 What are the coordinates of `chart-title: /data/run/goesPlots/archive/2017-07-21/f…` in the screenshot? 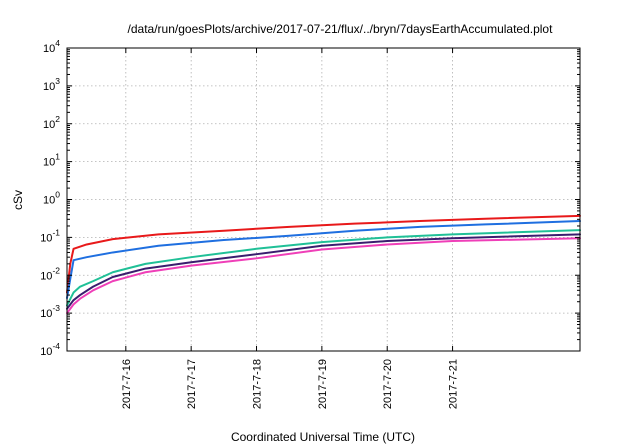 It's located at (341, 29).